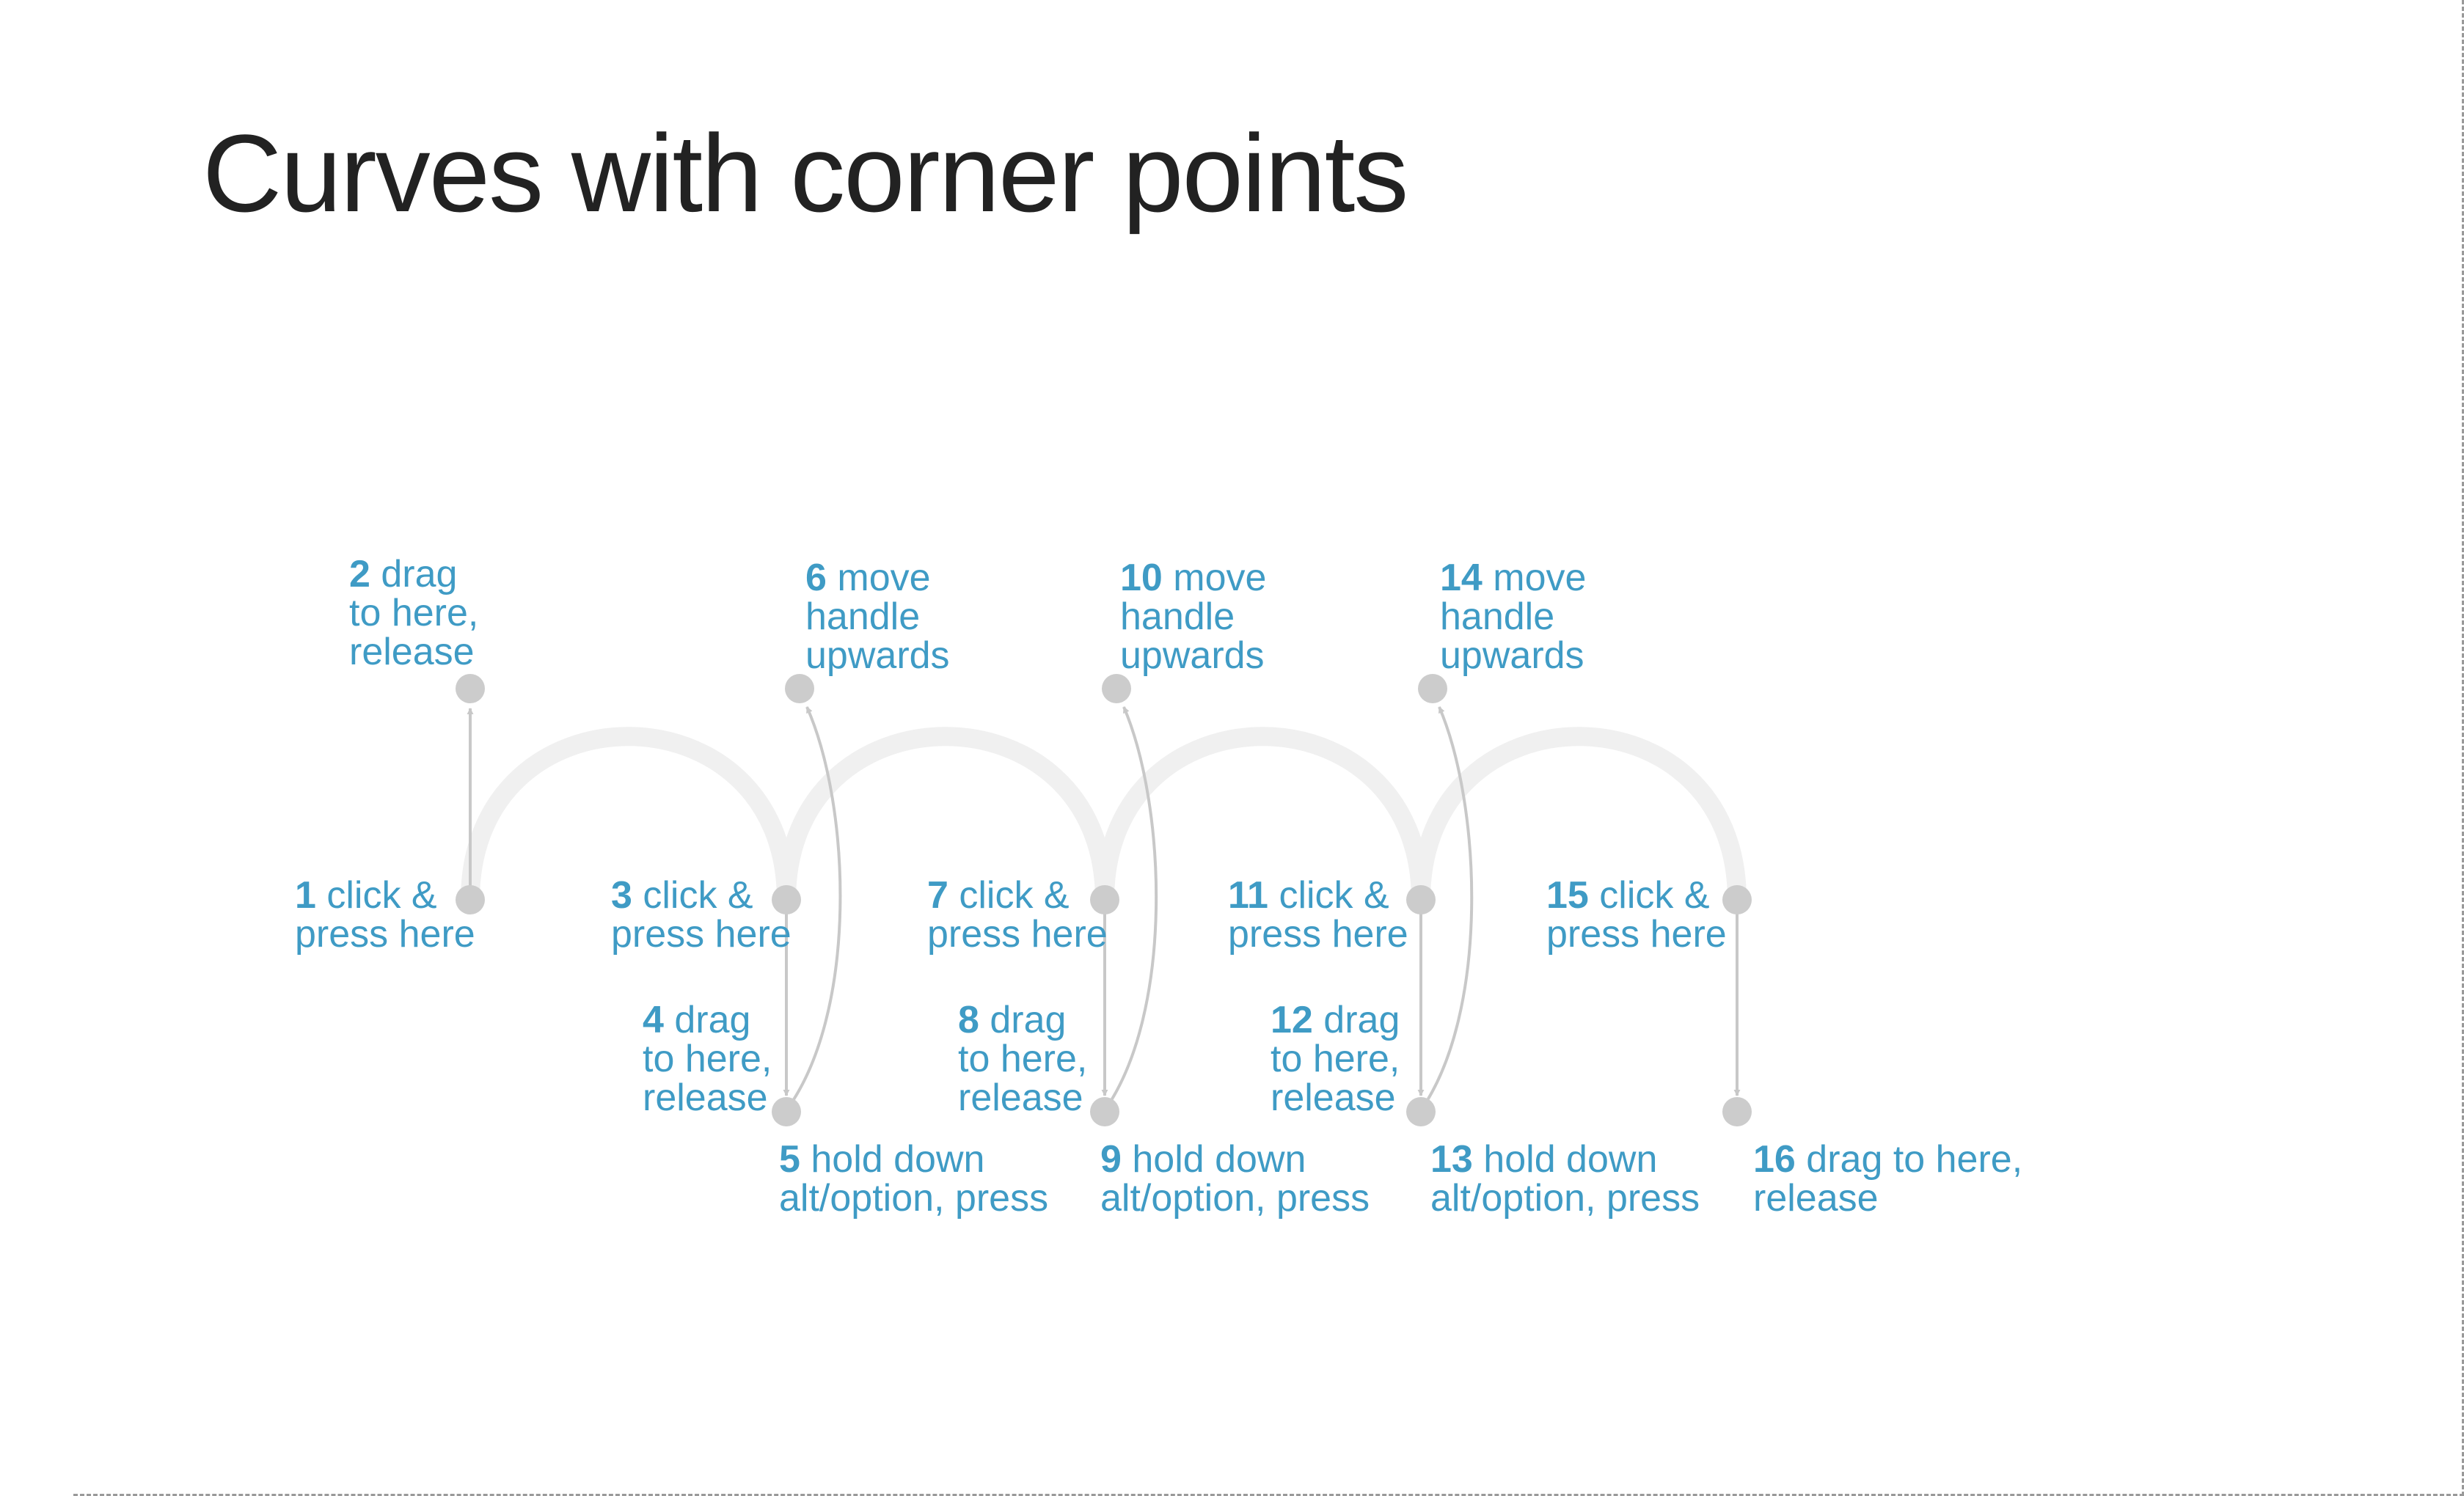  Describe the element at coordinates (713, 1059) in the screenshot. I see `step-label-4: 4 drag to here, release` at that location.